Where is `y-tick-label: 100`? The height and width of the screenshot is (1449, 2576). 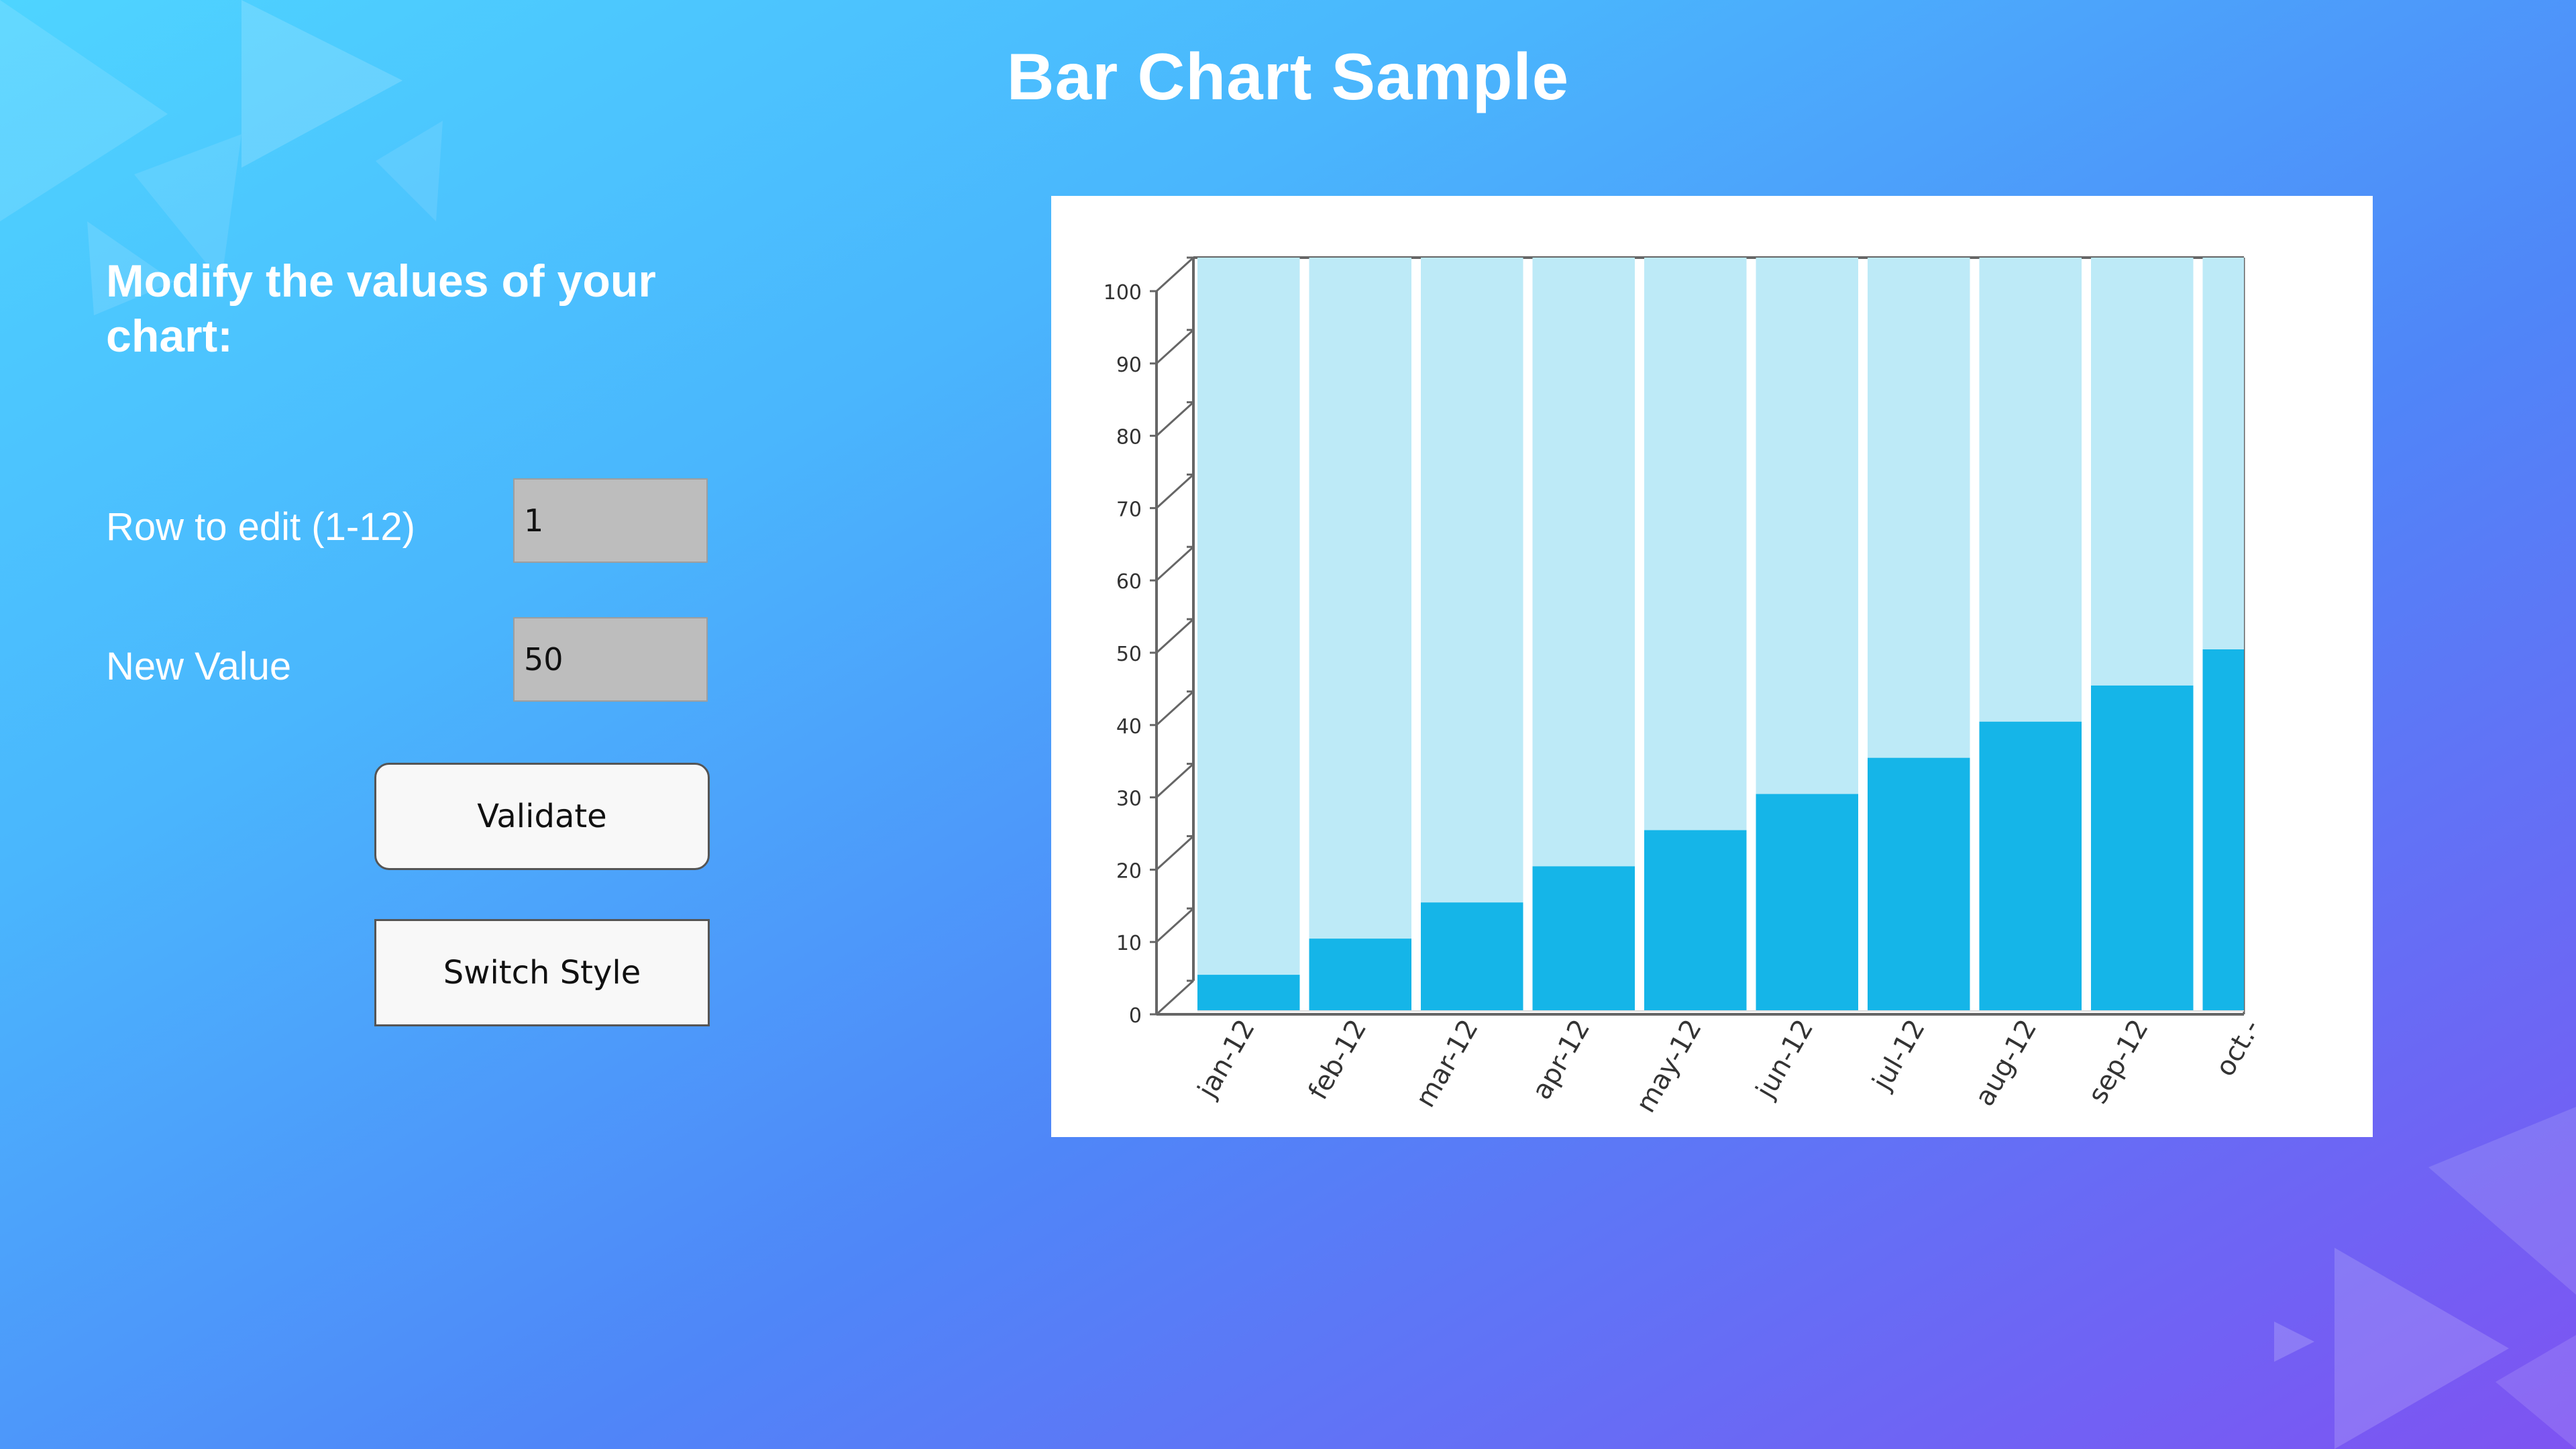
y-tick-label: 100 is located at coordinates (1123, 293).